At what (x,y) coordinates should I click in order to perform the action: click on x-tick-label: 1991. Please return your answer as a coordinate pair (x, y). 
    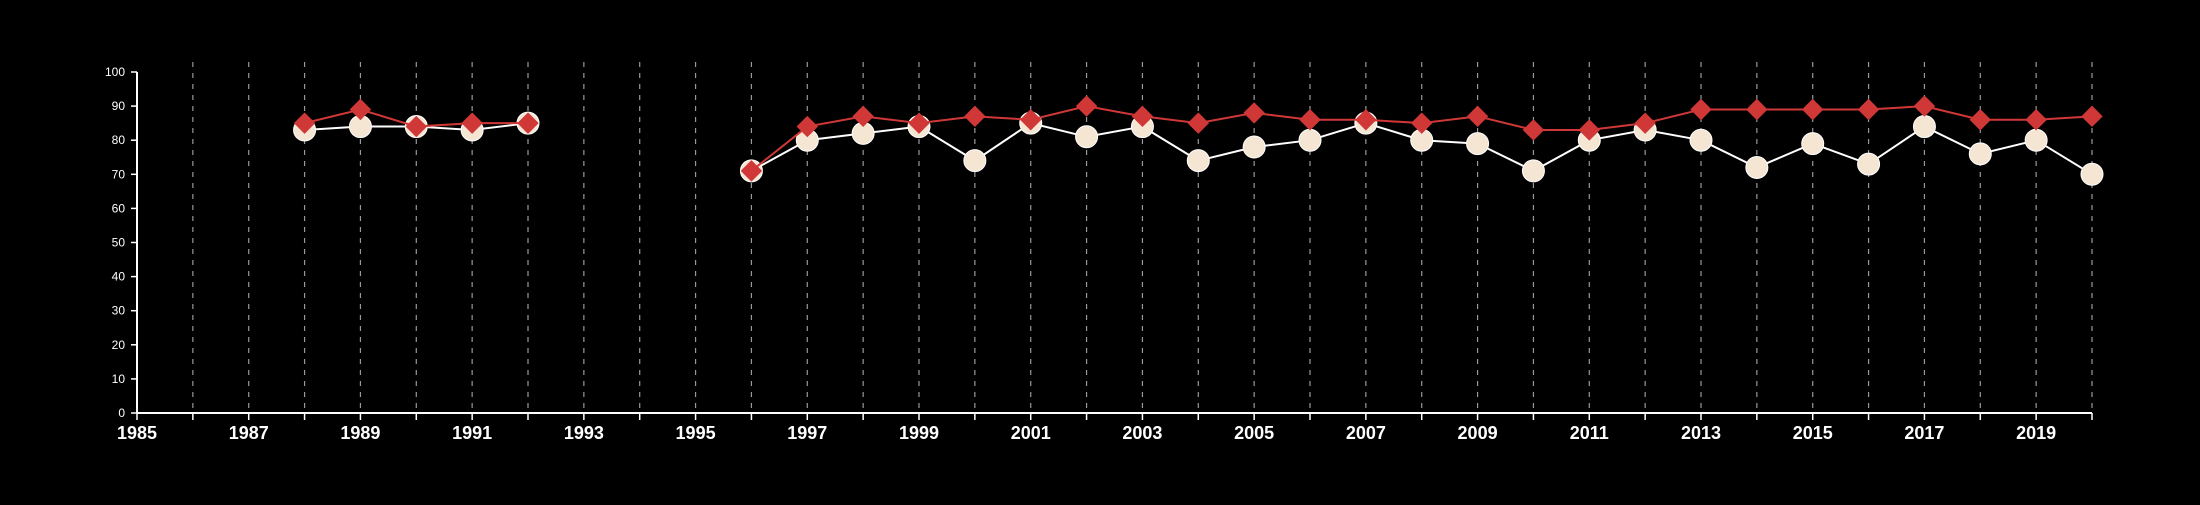
    Looking at the image, I should click on (472, 433).